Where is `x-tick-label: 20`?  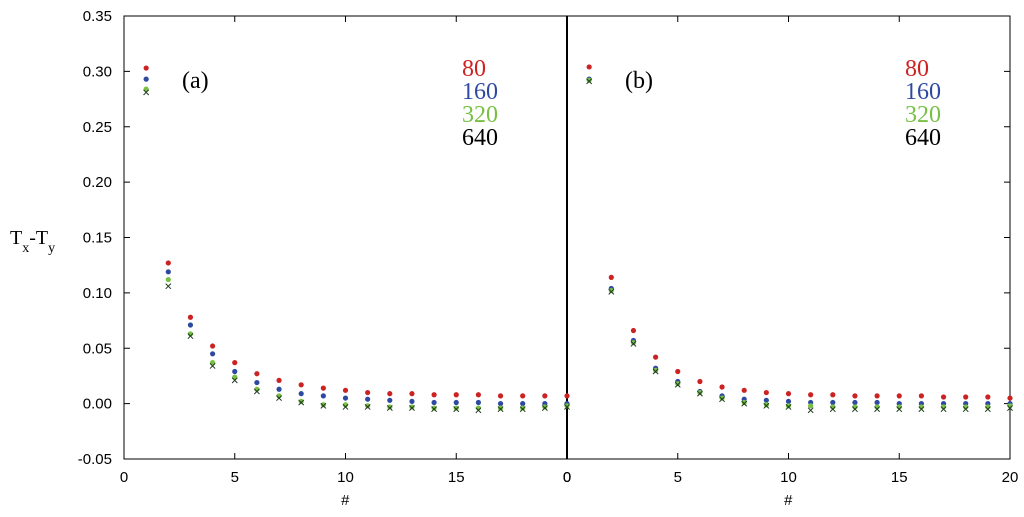 x-tick-label: 20 is located at coordinates (1010, 477).